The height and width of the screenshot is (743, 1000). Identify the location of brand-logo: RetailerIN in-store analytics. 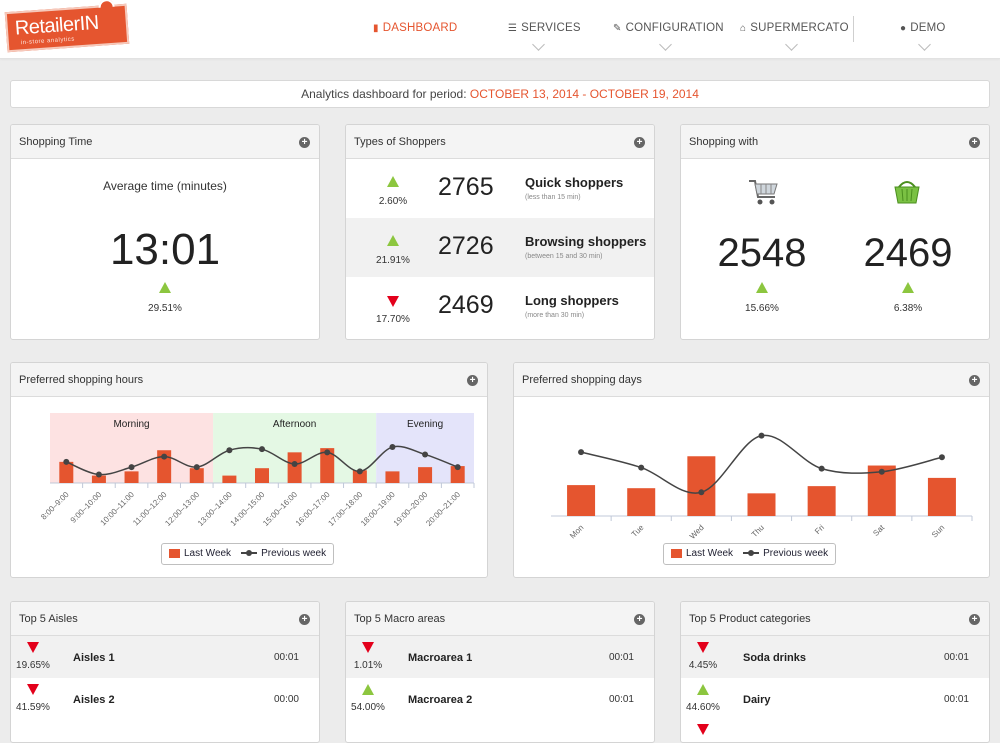
(67, 26).